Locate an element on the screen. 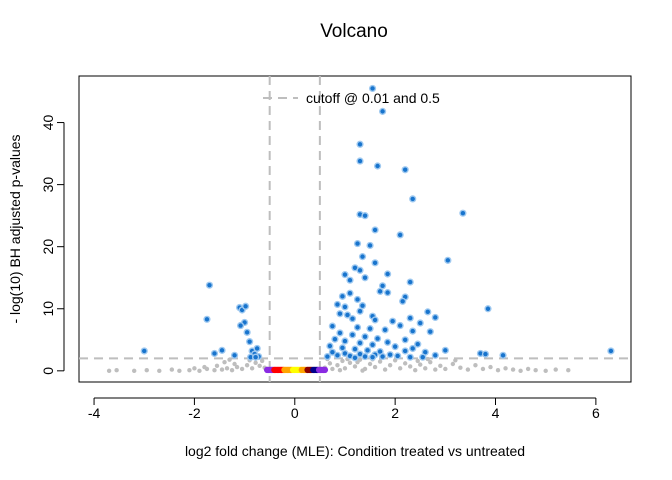 The image size is (672, 480). density-core is located at coordinates (296, 370).